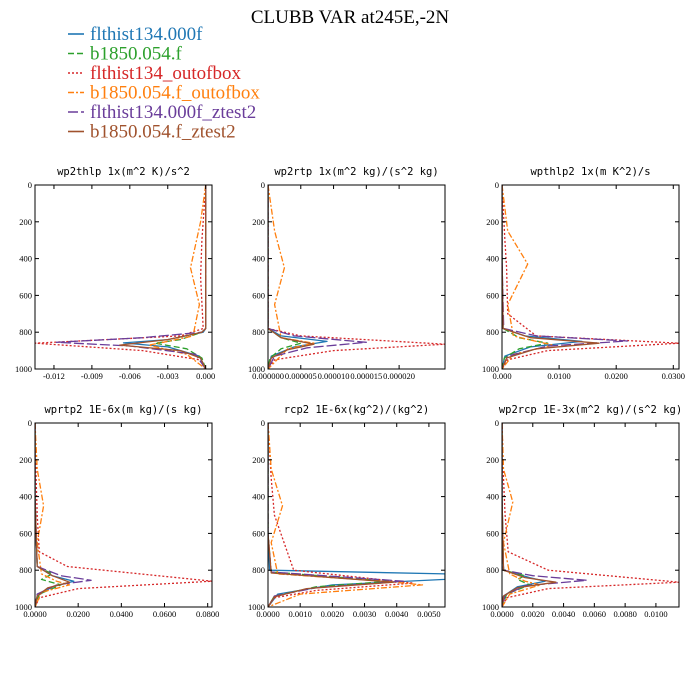 This screenshot has width=700, height=700. What do you see at coordinates (121, 614) in the screenshot?
I see `x-tick-label: 0.0400` at bounding box center [121, 614].